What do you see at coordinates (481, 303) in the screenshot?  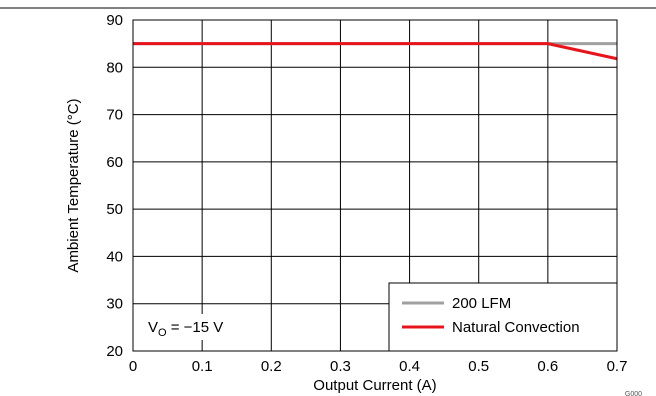 I see `legend-label: 200 LFM` at bounding box center [481, 303].